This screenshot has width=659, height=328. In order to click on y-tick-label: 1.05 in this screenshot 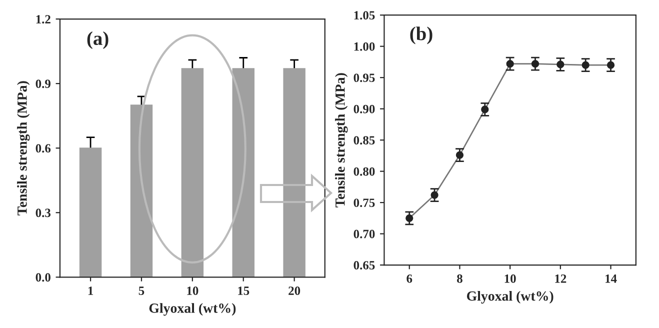, I will do `click(364, 15)`.